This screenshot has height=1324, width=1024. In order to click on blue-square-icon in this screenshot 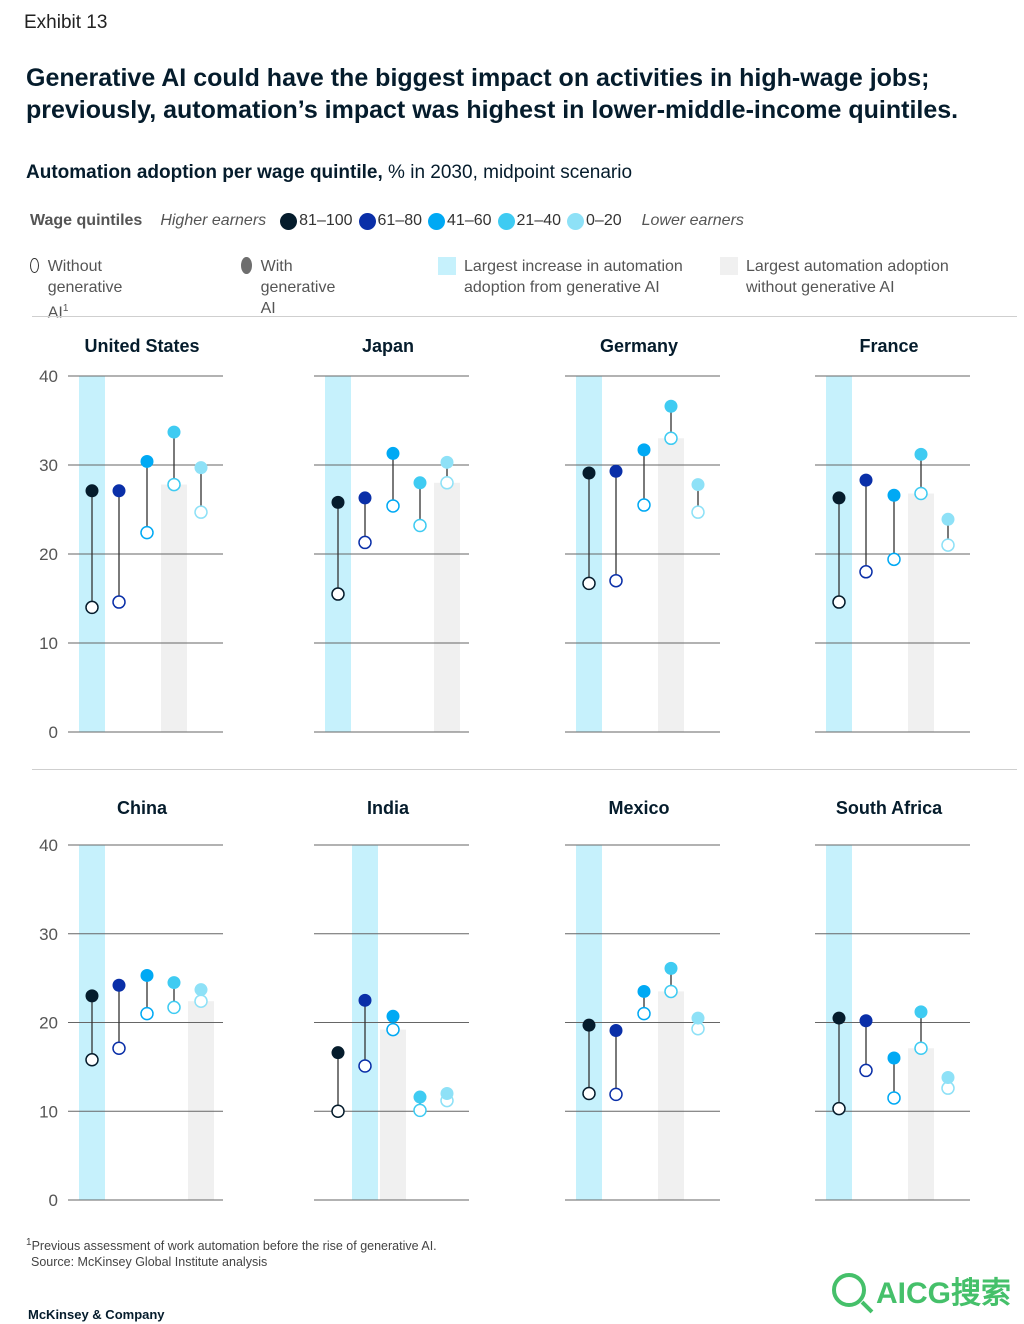, I will do `click(447, 266)`.